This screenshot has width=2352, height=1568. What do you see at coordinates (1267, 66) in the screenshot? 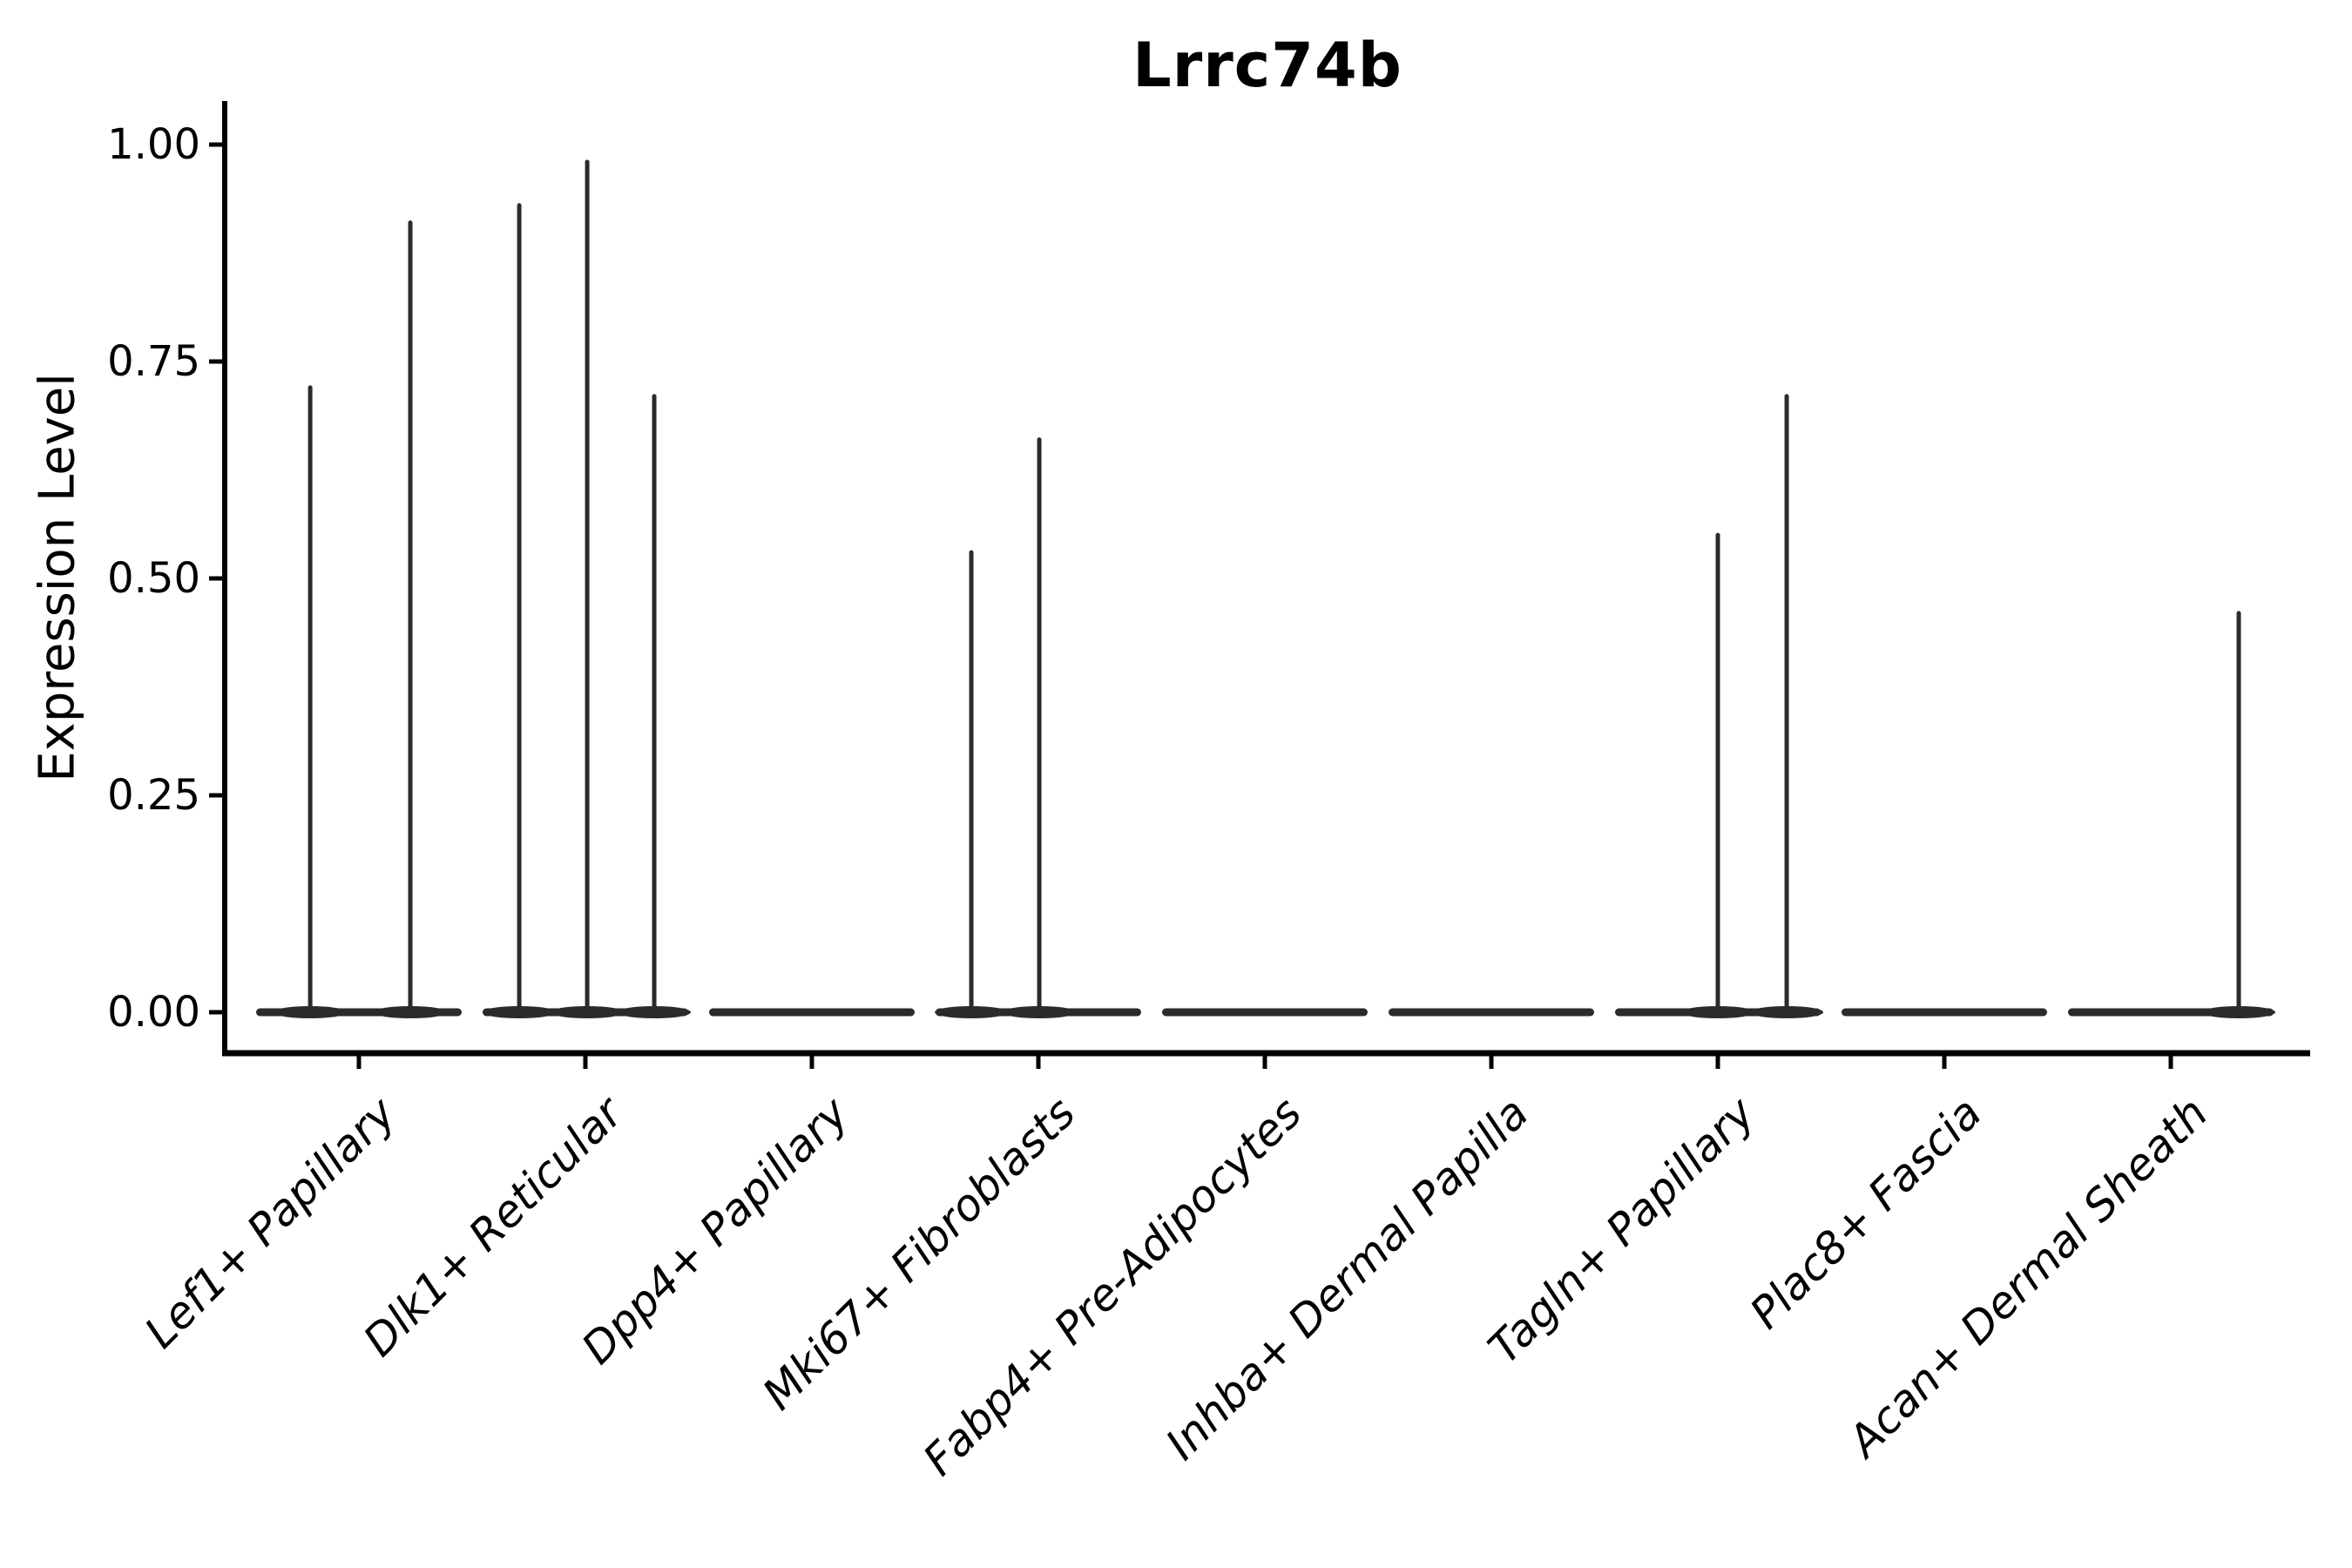
I see `chart-title: Lrrc74b` at bounding box center [1267, 66].